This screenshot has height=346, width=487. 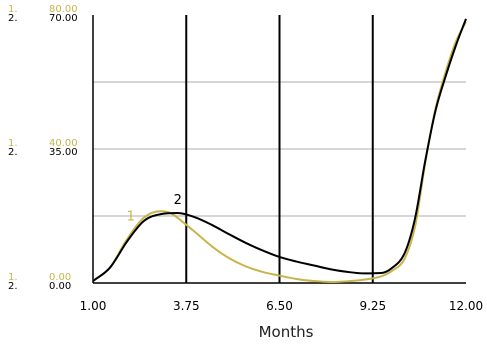 What do you see at coordinates (63, 143) in the screenshot?
I see `y-scale-1-mid-value: 40.00` at bounding box center [63, 143].